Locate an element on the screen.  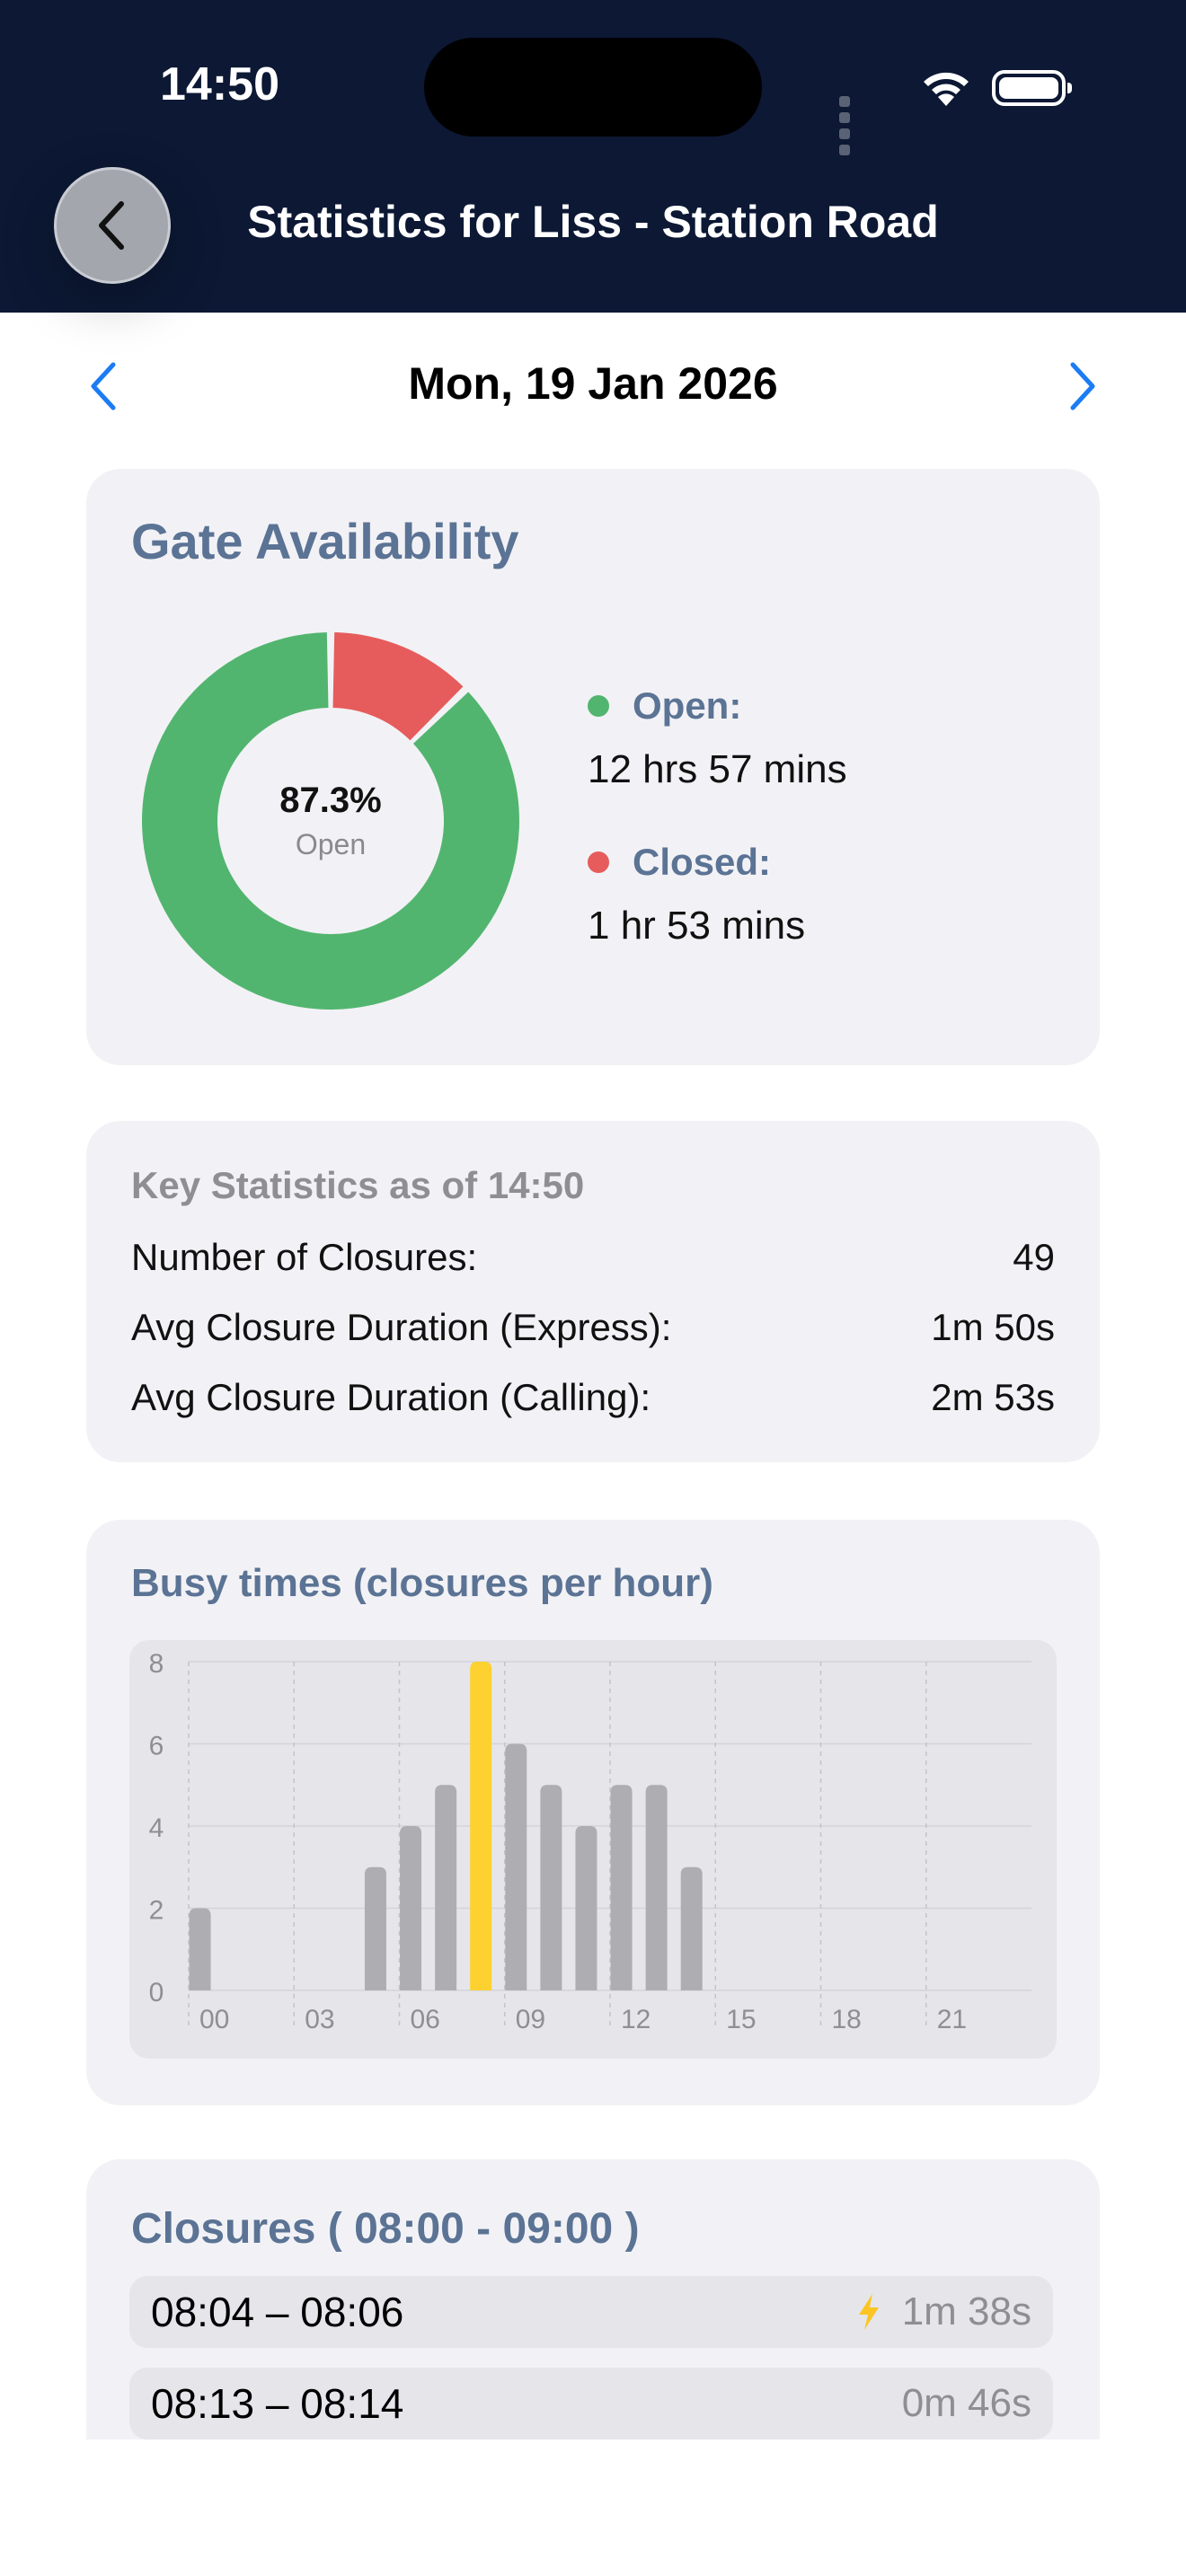
page-title: Statistics for Liss - Station Road is located at coordinates (593, 222).